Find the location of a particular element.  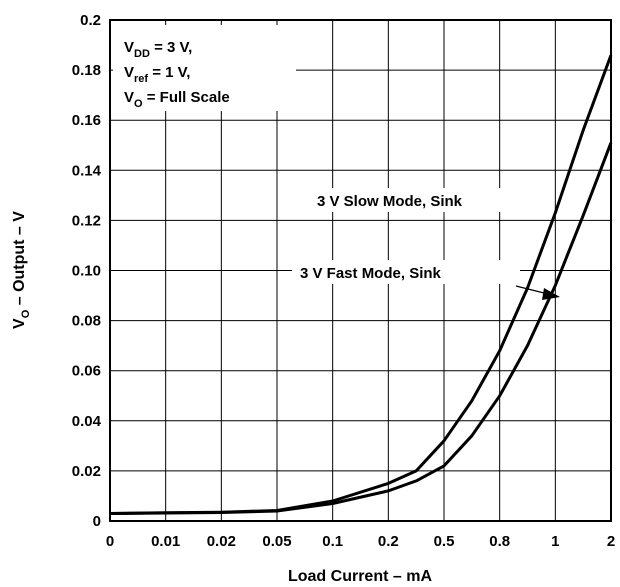

condition-vdd: VDD = 3 V, is located at coordinates (158, 49).